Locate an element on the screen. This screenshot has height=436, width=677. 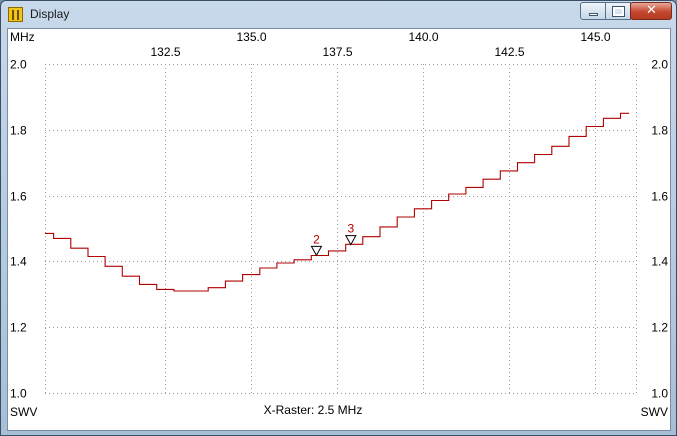
y-tick-label-left: 1.0 is located at coordinates (18, 394).